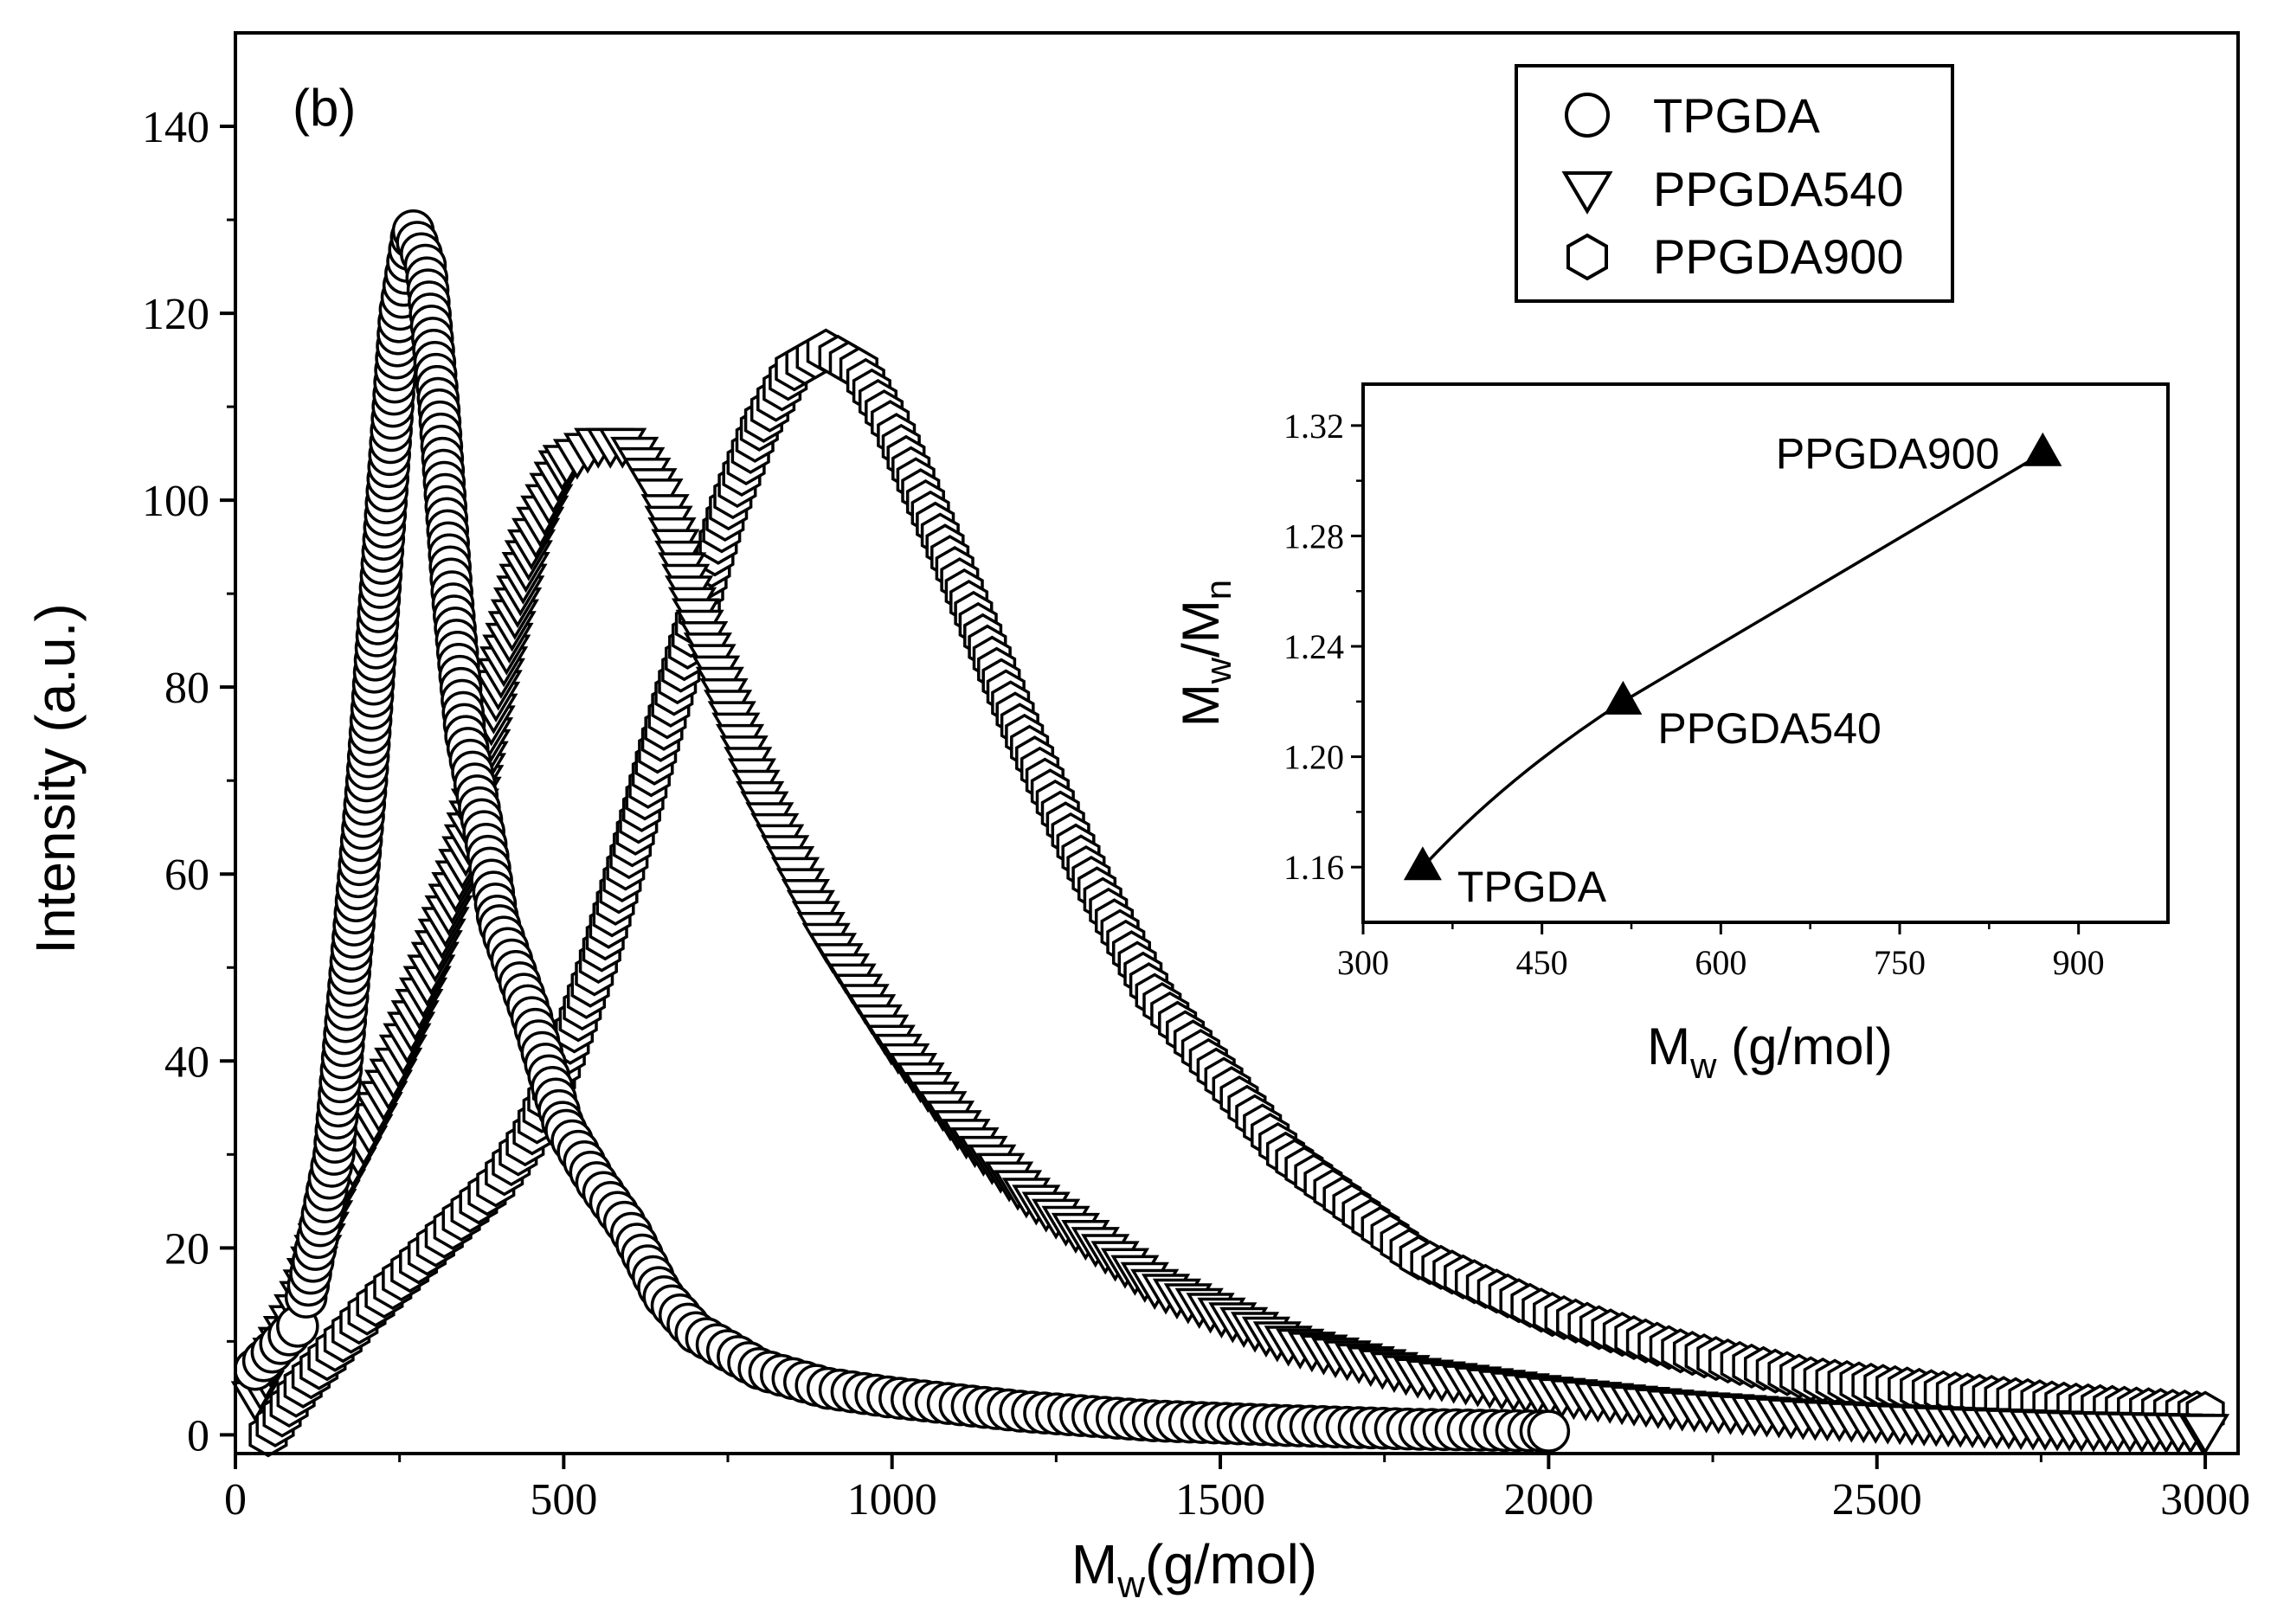  Describe the element at coordinates (1732, 660) in the screenshot. I see `inset-trend-line` at that location.